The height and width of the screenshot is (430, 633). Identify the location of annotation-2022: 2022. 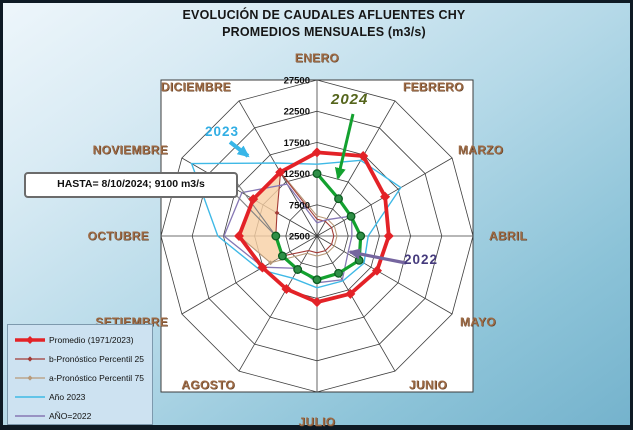
(421, 259).